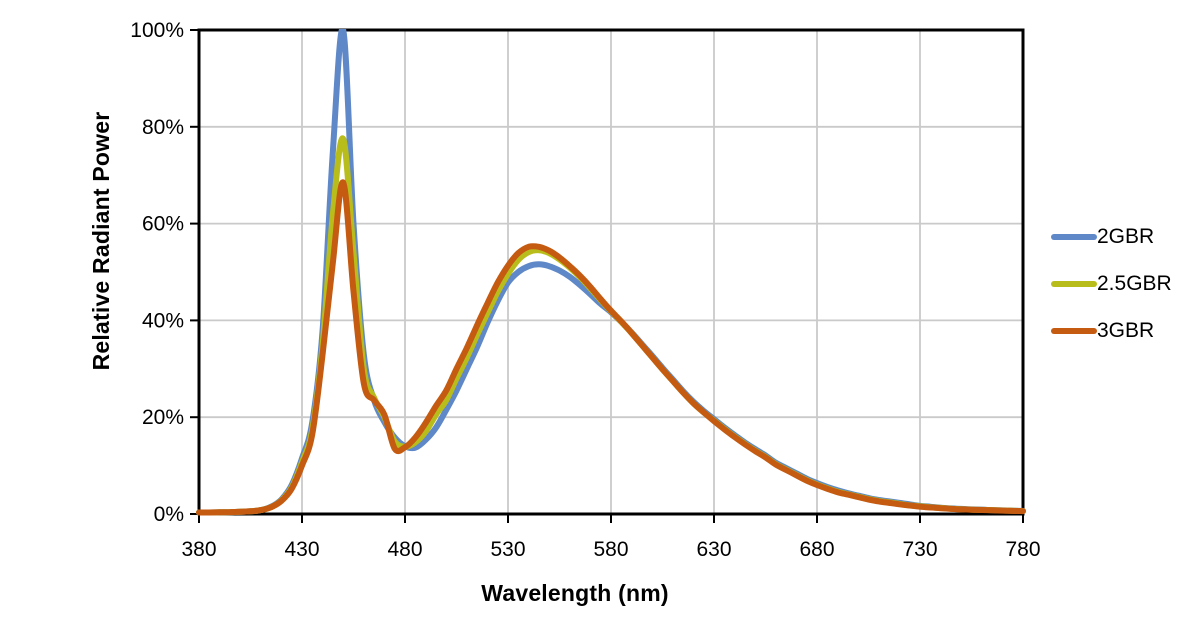 This screenshot has height=627, width=1200. I want to click on legend-item-2-5gbr: 2.5GBR, so click(1111, 284).